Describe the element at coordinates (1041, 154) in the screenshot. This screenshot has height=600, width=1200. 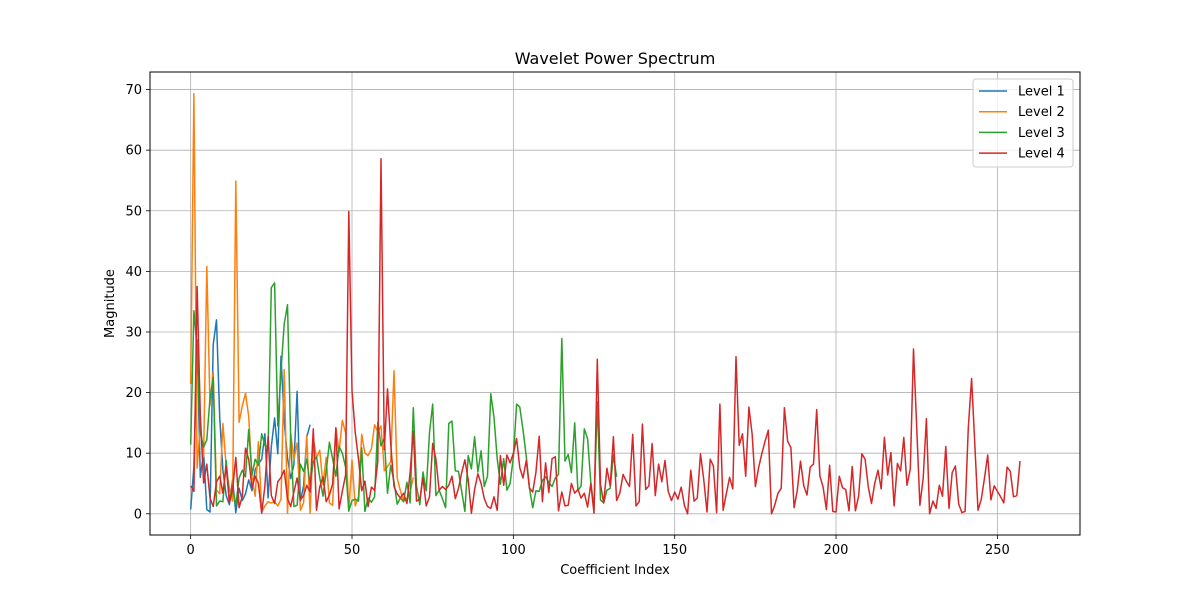
I see `legend-label: Level 4` at that location.